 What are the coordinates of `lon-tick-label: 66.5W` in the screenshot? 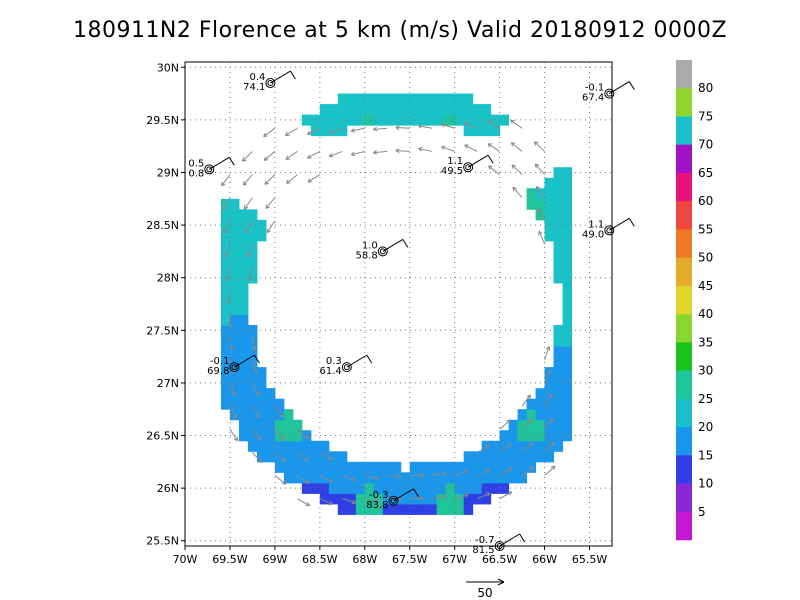 It's located at (499, 559).